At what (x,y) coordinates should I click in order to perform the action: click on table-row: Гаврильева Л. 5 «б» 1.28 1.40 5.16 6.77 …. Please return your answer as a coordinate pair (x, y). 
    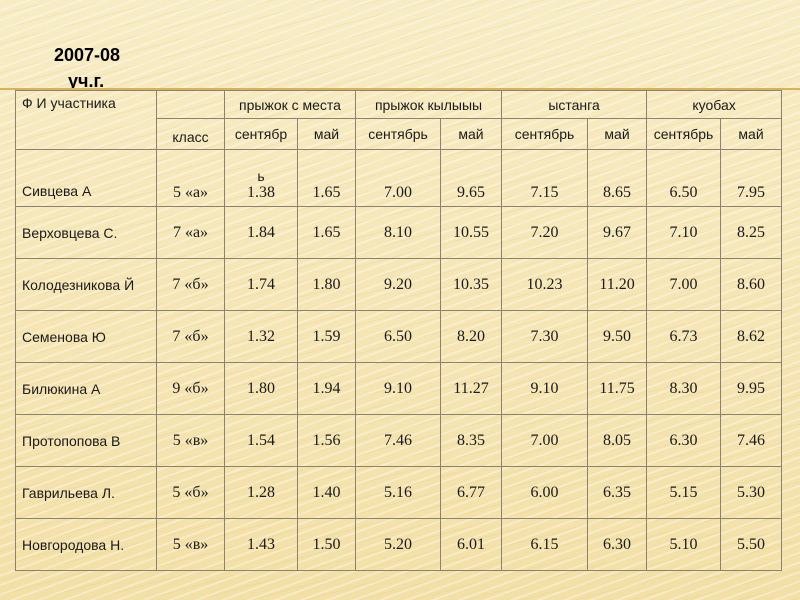
    Looking at the image, I should click on (399, 492).